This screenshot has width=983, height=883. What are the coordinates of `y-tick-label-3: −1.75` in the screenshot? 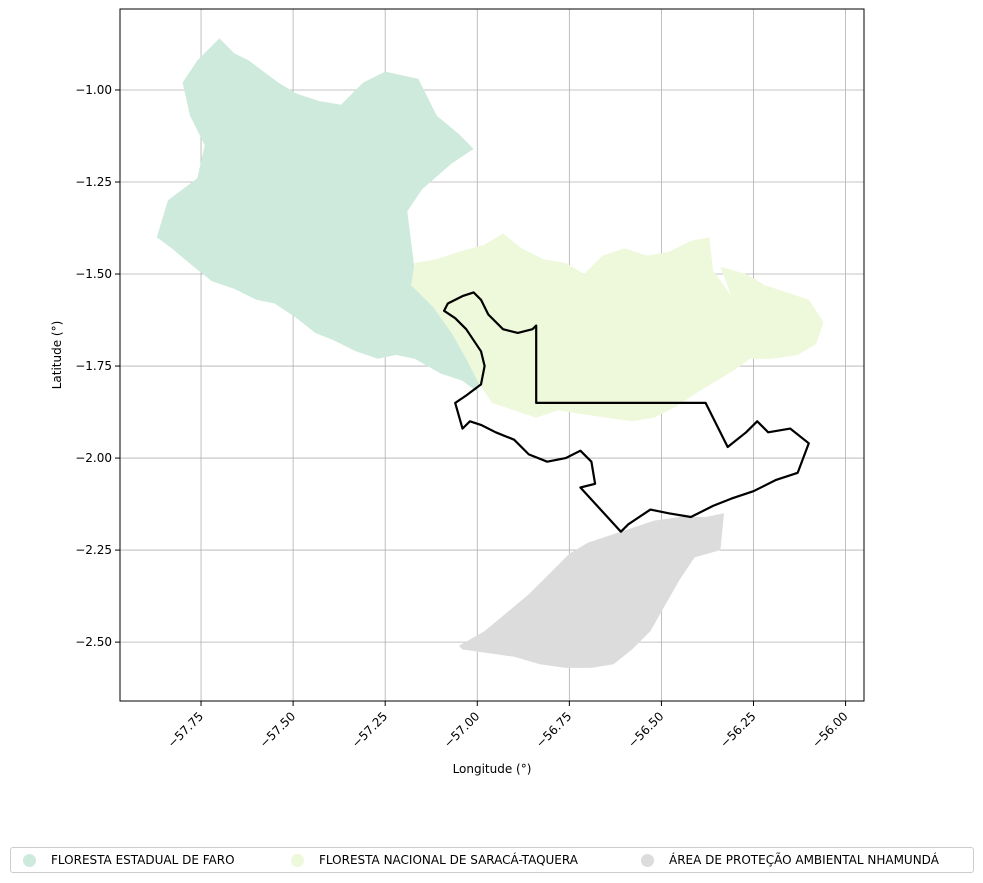 It's located at (93, 366).